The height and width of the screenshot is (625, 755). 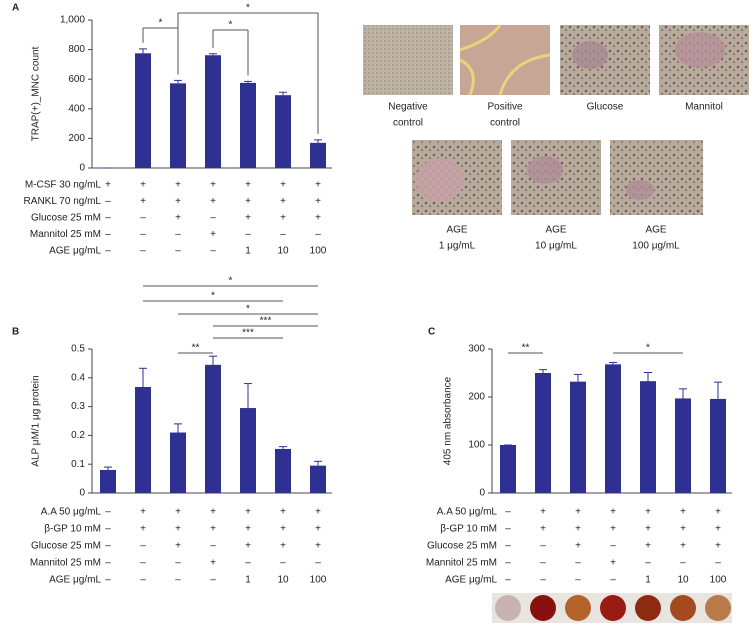 What do you see at coordinates (408, 107) in the screenshot?
I see `micrograph-caption: Negative` at bounding box center [408, 107].